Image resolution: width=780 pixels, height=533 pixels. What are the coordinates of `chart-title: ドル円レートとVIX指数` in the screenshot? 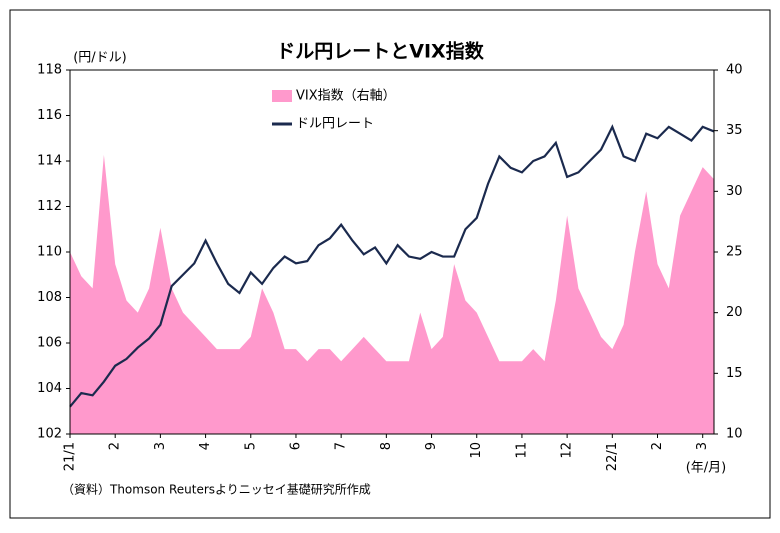 It's located at (380, 51).